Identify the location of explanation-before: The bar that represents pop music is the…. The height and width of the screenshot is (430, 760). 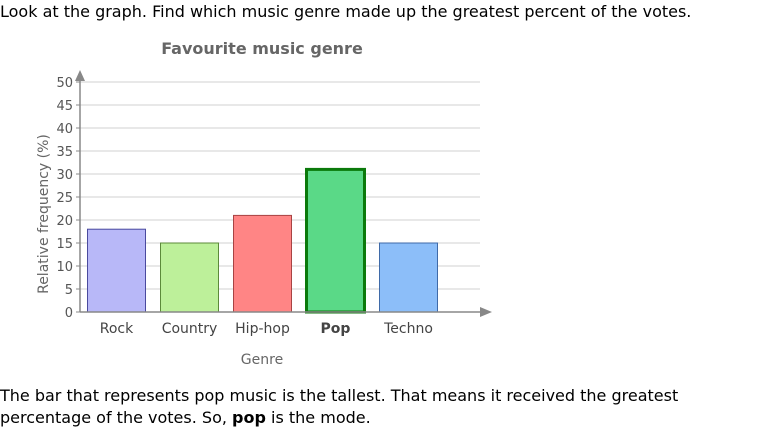
(339, 406).